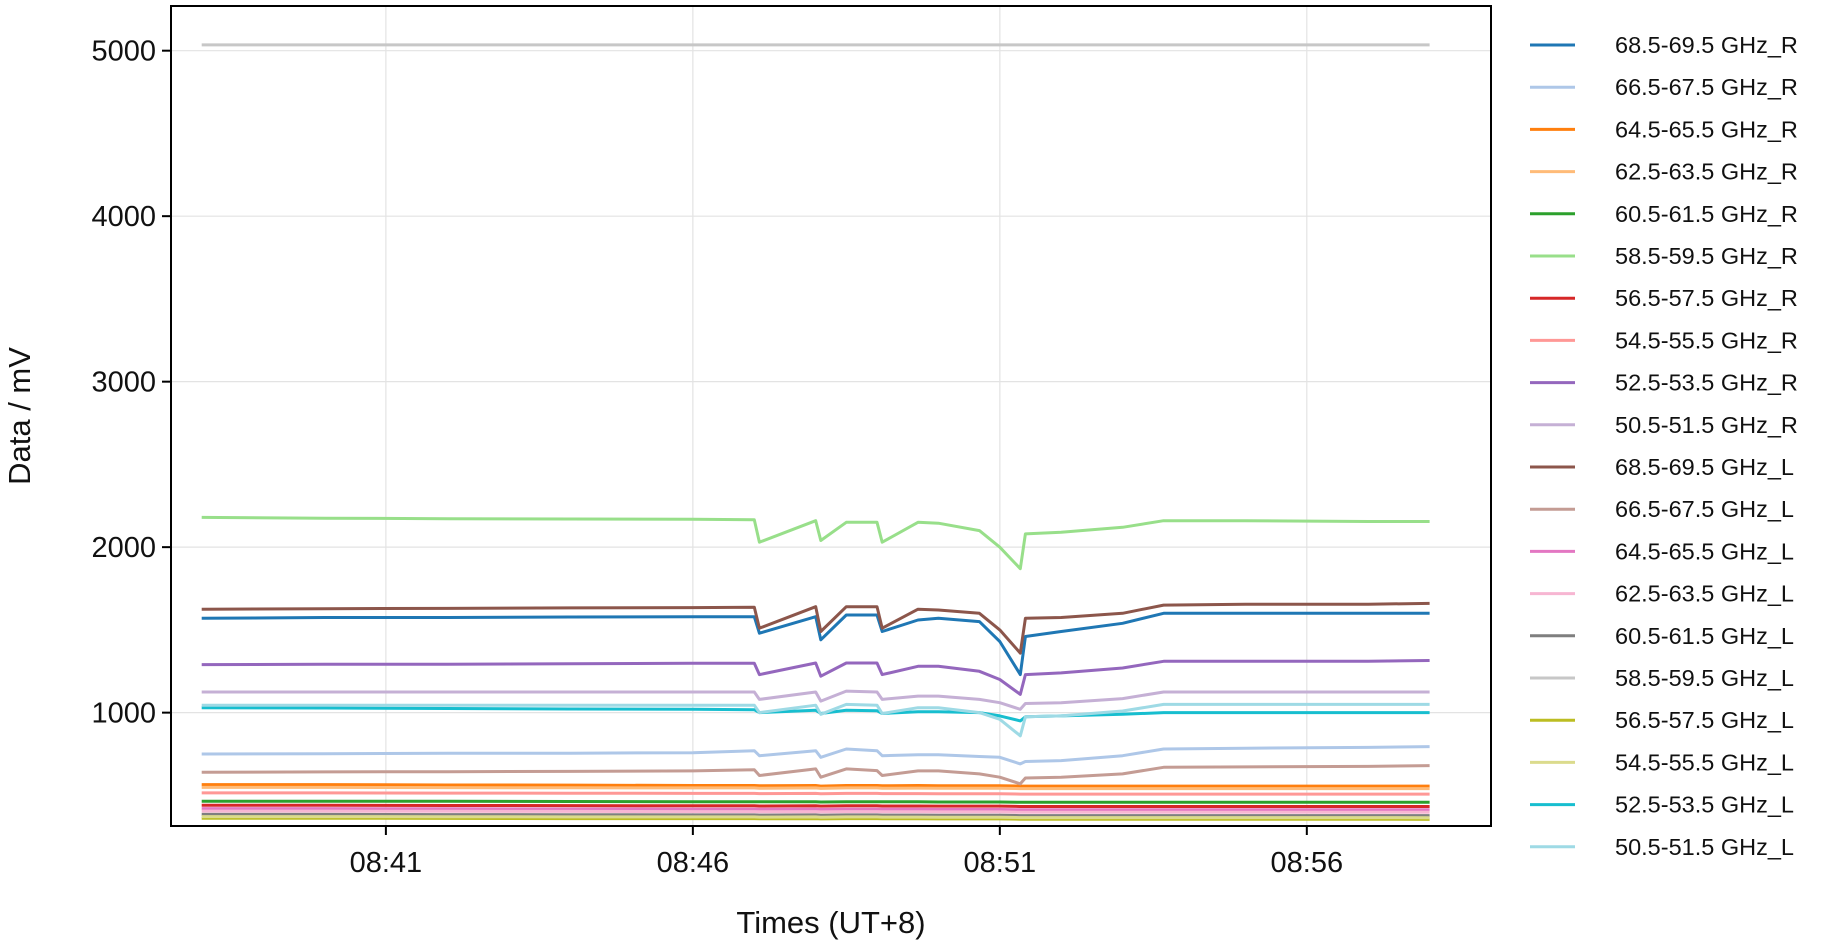 This screenshot has width=1847, height=941. I want to click on legend-label: 50.5-51.5 GHz_R, so click(1706, 425).